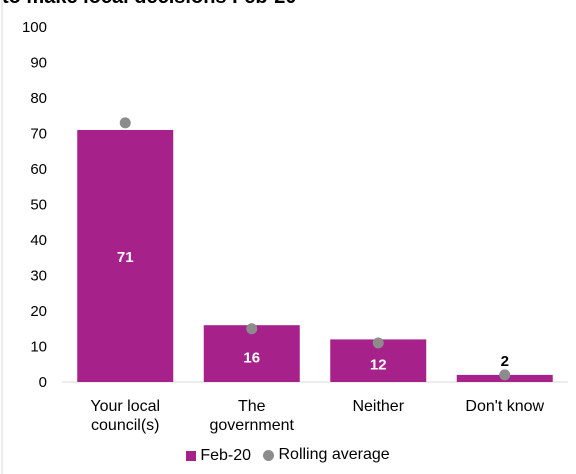  Describe the element at coordinates (38, 169) in the screenshot. I see `y-tick-label-60: 60` at that location.